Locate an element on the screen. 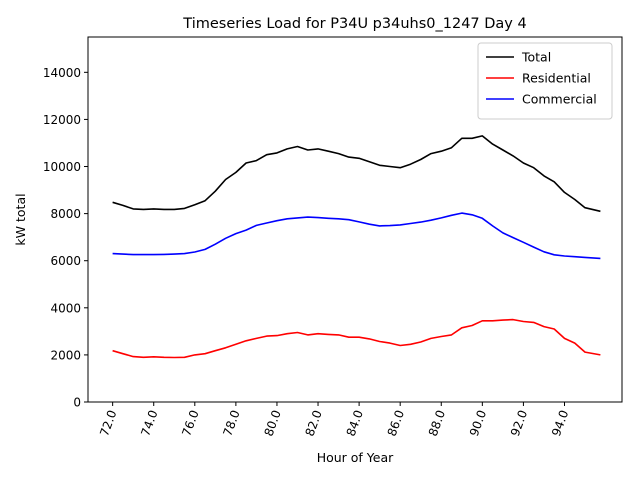 This screenshot has width=640, height=480. y-tick-label: 4000 is located at coordinates (65, 308).